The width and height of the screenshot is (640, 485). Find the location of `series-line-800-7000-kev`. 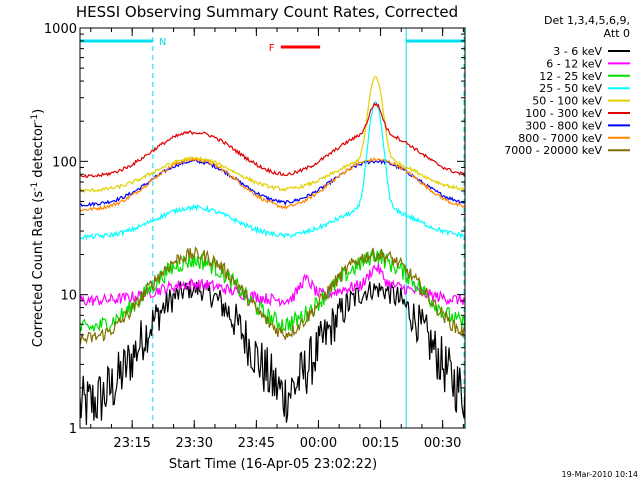

series-line-800-7000-kev is located at coordinates (272, 184).